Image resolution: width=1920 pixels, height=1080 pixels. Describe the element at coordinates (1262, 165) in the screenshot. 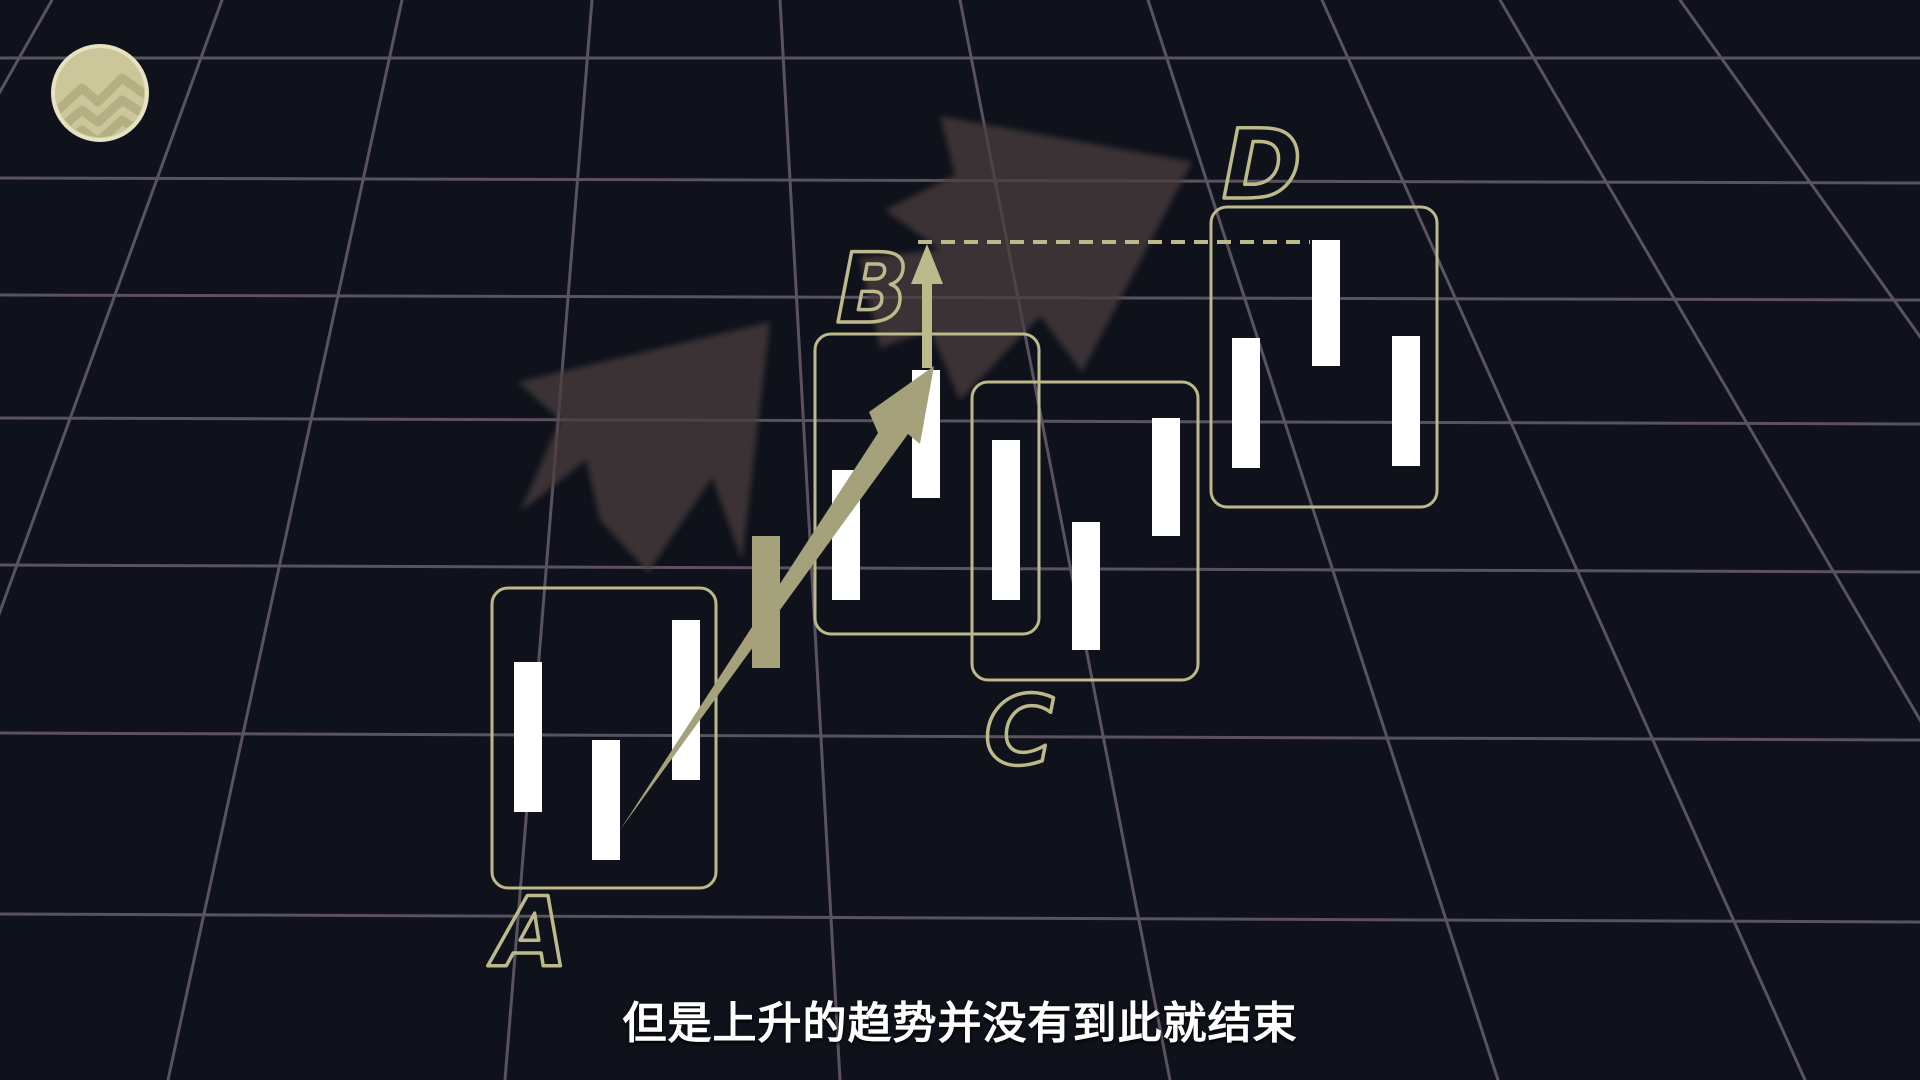

I see `label-d: D` at that location.